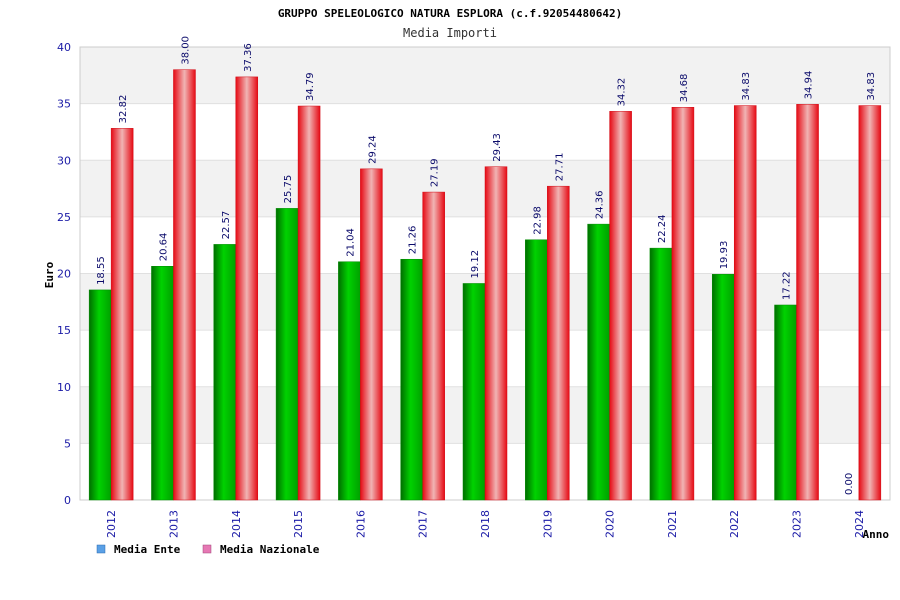  I want to click on x-tick-label: 2012, so click(111, 524).